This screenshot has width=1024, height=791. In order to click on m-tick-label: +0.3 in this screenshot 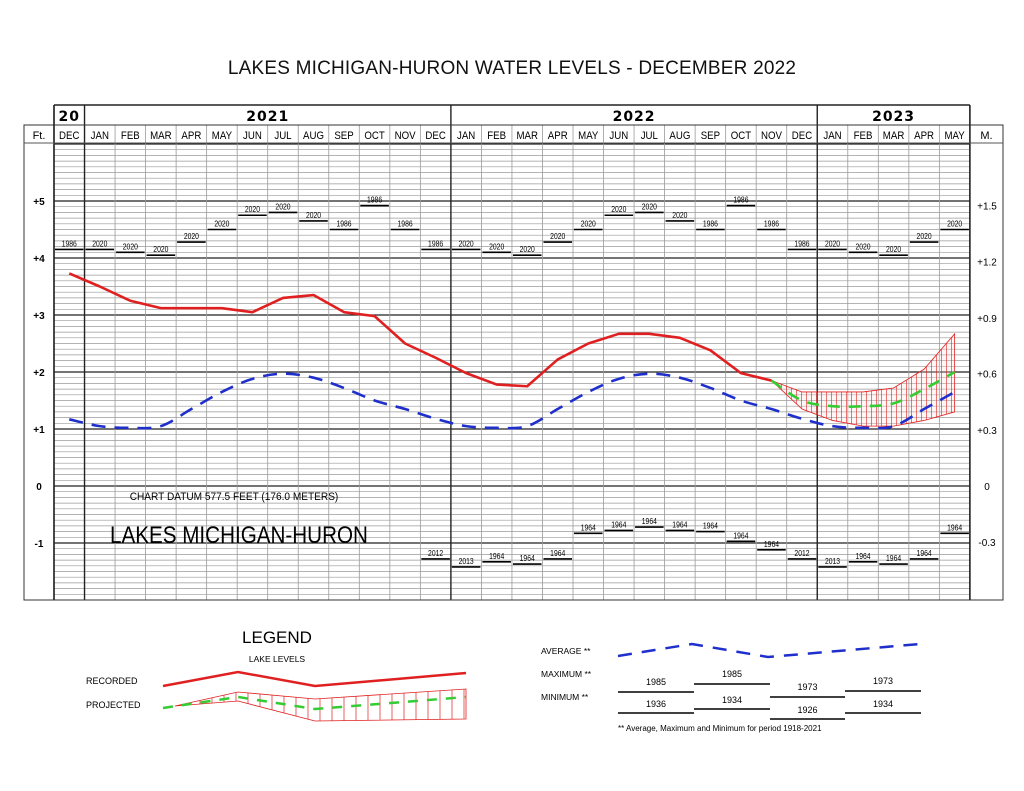, I will do `click(987, 431)`.